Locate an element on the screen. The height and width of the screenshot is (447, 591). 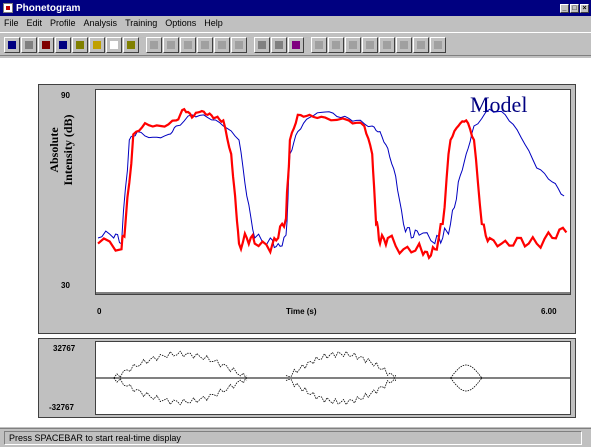
copy-icon-glyph is located at coordinates (171, 45).